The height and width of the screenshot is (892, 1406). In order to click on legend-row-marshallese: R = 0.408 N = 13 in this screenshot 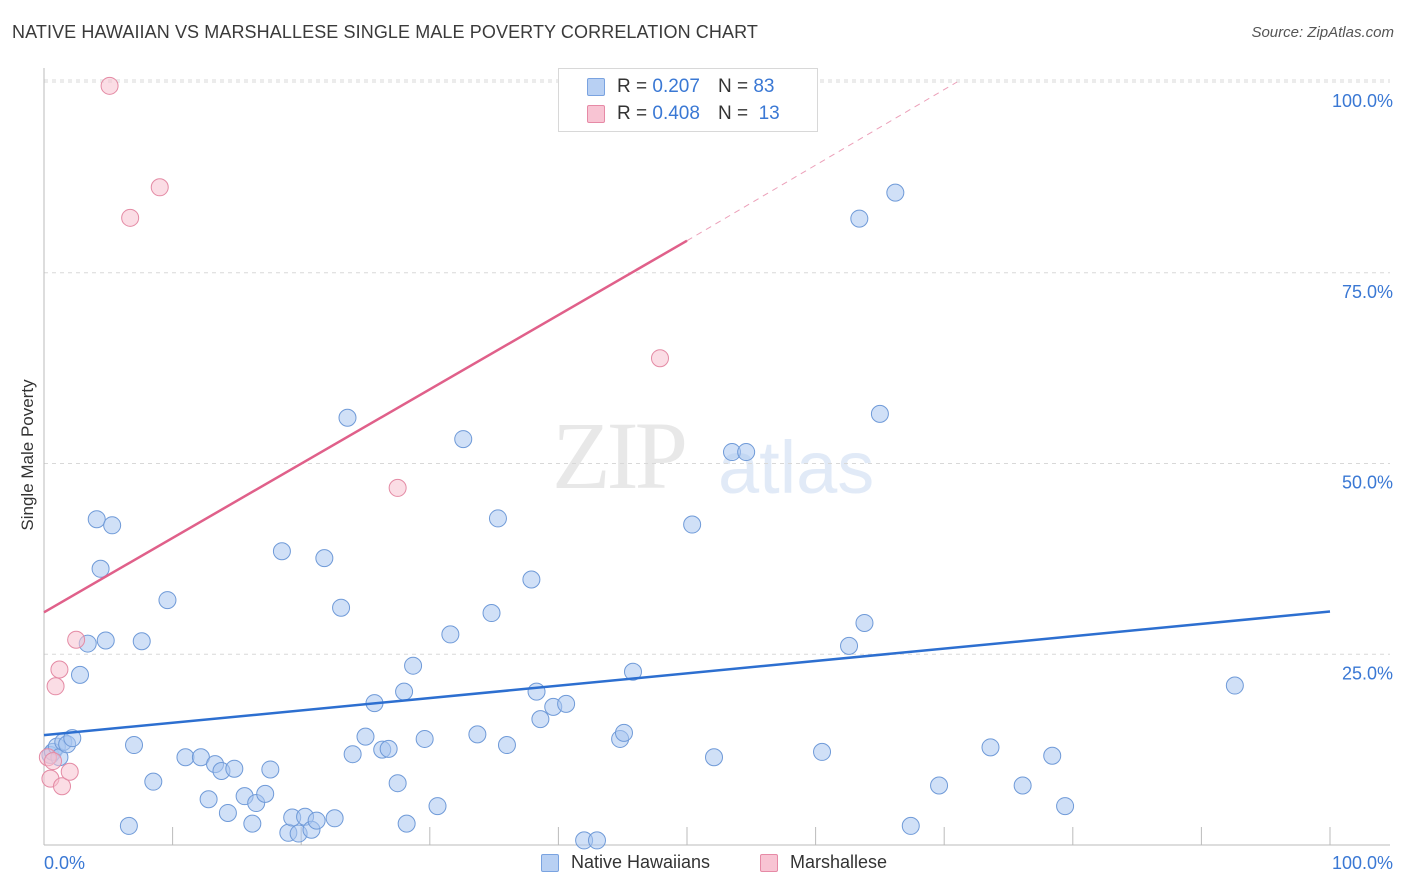, I will do `click(669, 114)`.